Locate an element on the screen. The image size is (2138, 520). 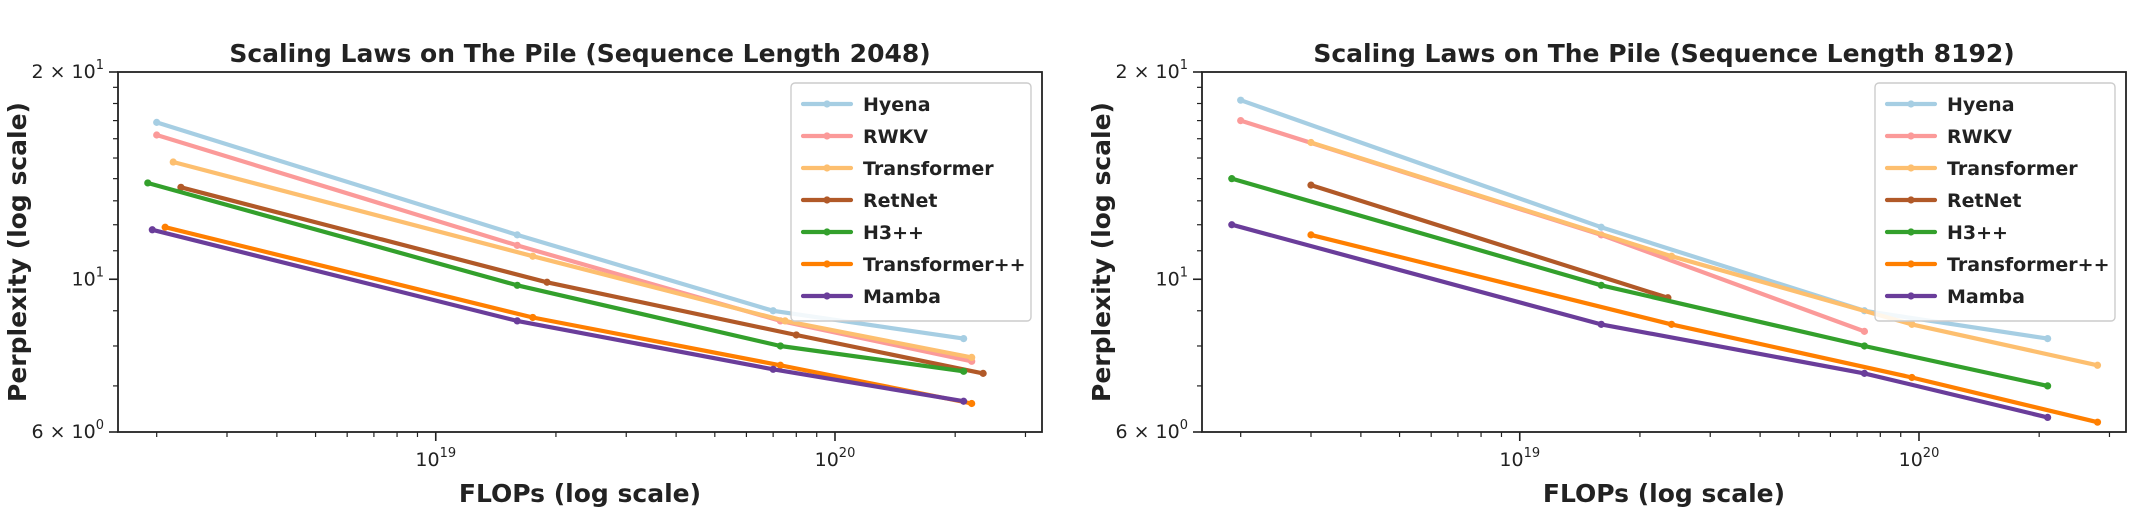
series-h3pp is located at coordinates (556, 277).